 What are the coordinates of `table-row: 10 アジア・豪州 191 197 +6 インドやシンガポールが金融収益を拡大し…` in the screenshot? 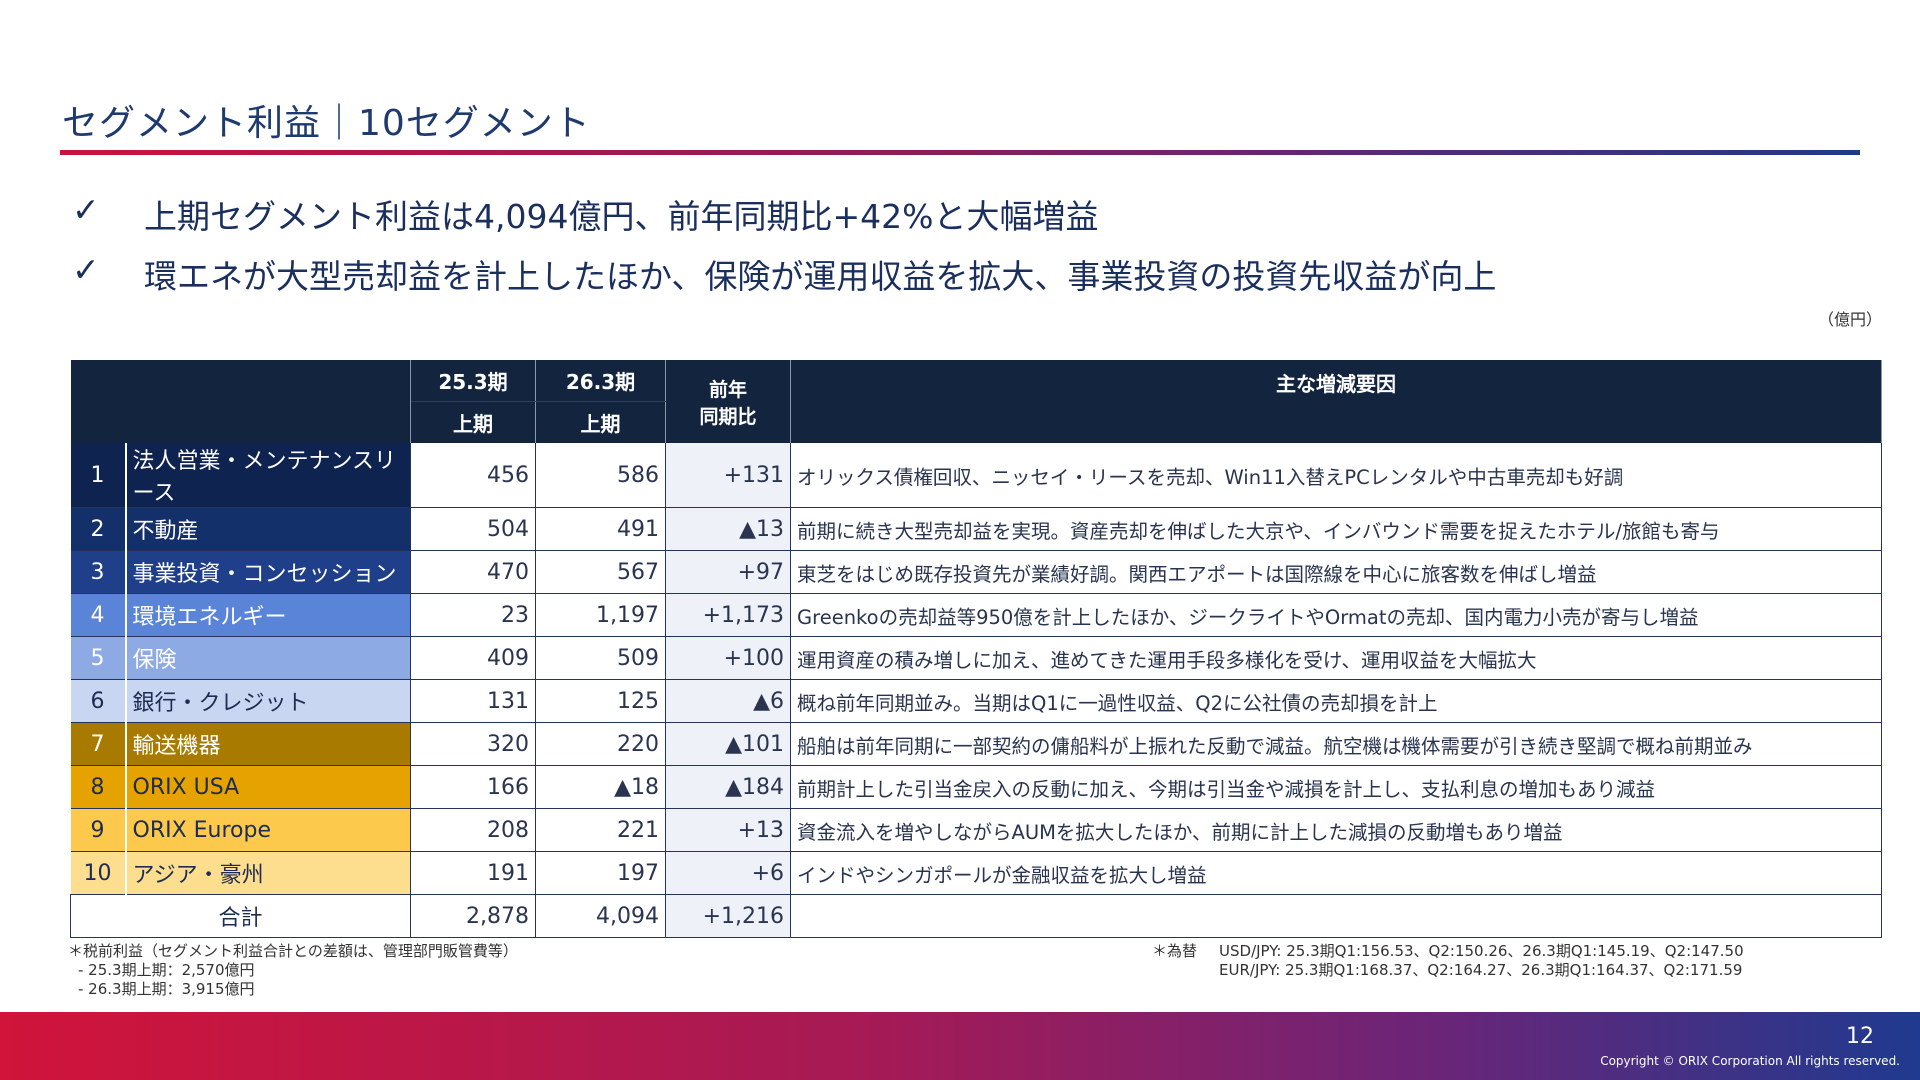 It's located at (976, 873).